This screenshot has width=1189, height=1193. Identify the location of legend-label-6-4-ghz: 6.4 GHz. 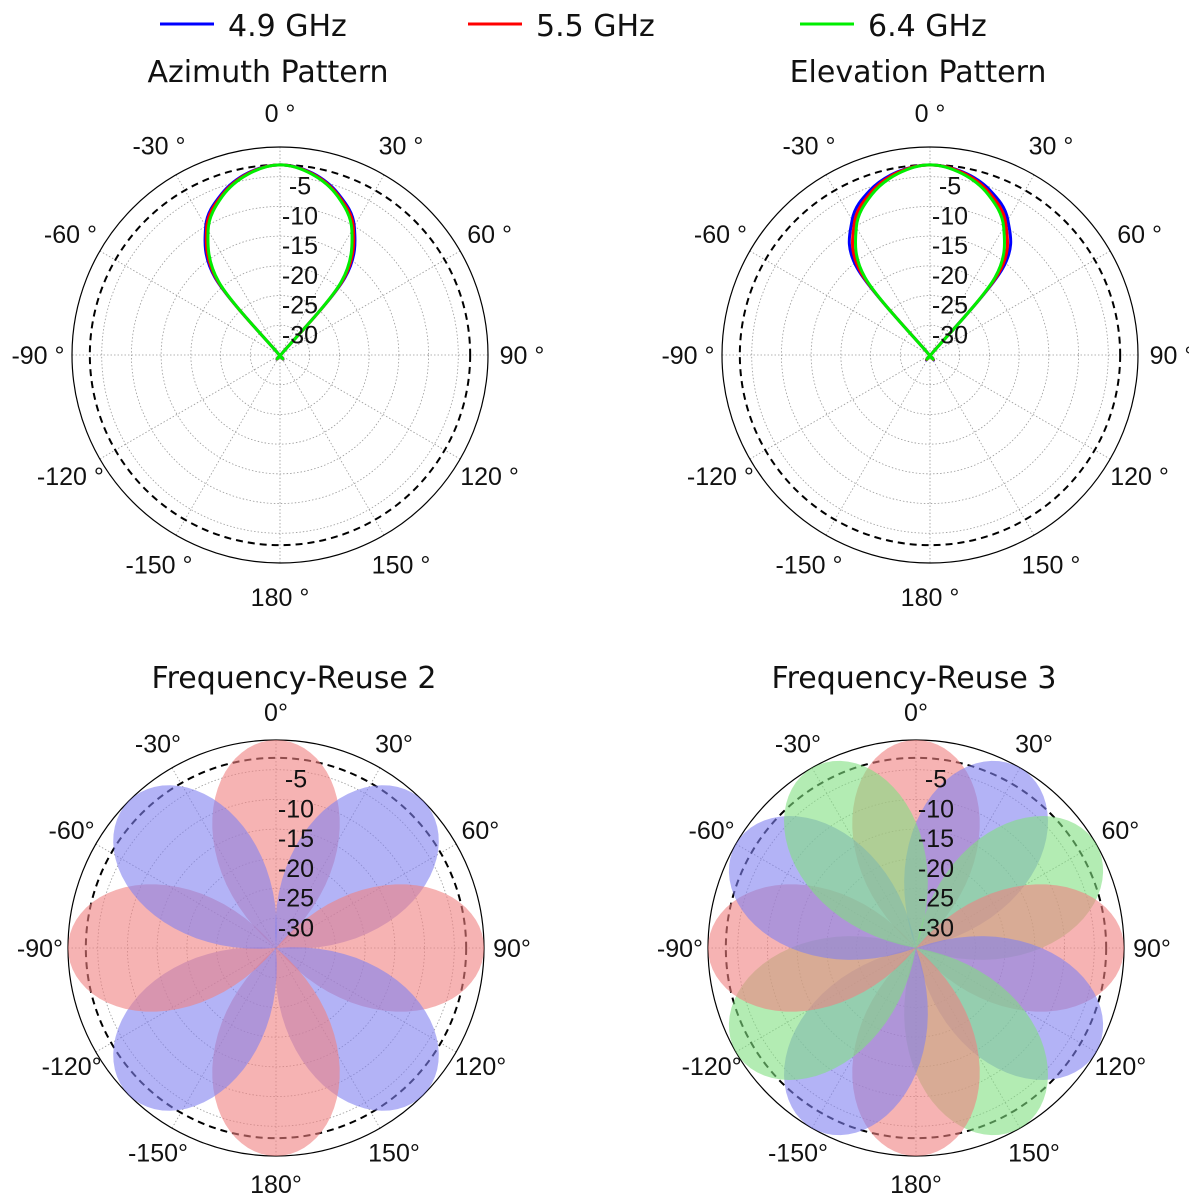
(927, 26).